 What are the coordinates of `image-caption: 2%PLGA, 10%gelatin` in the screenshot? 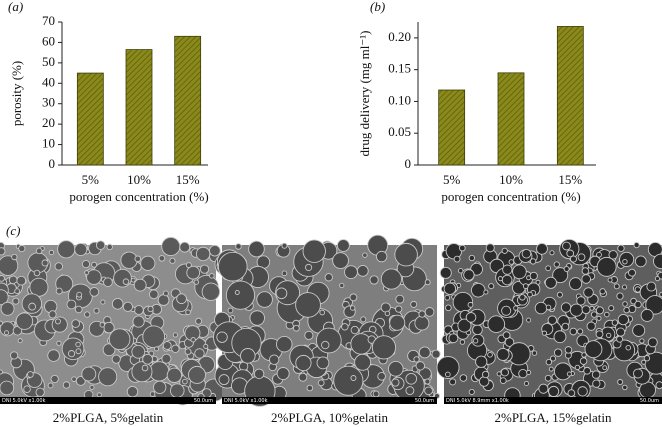 It's located at (329, 417).